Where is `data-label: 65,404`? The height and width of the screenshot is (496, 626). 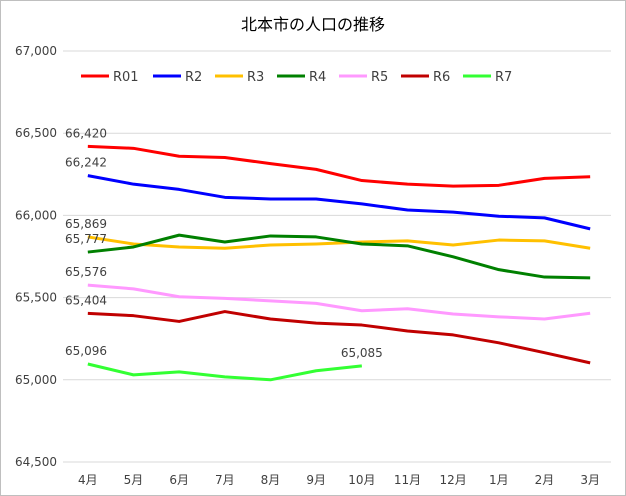
data-label: 65,404 is located at coordinates (86, 300).